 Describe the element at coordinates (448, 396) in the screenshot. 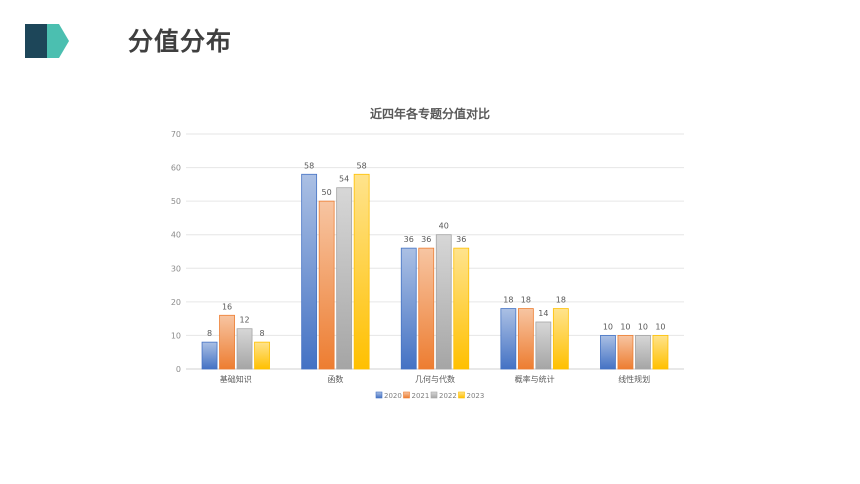

I see `legend-label: 2022` at that location.